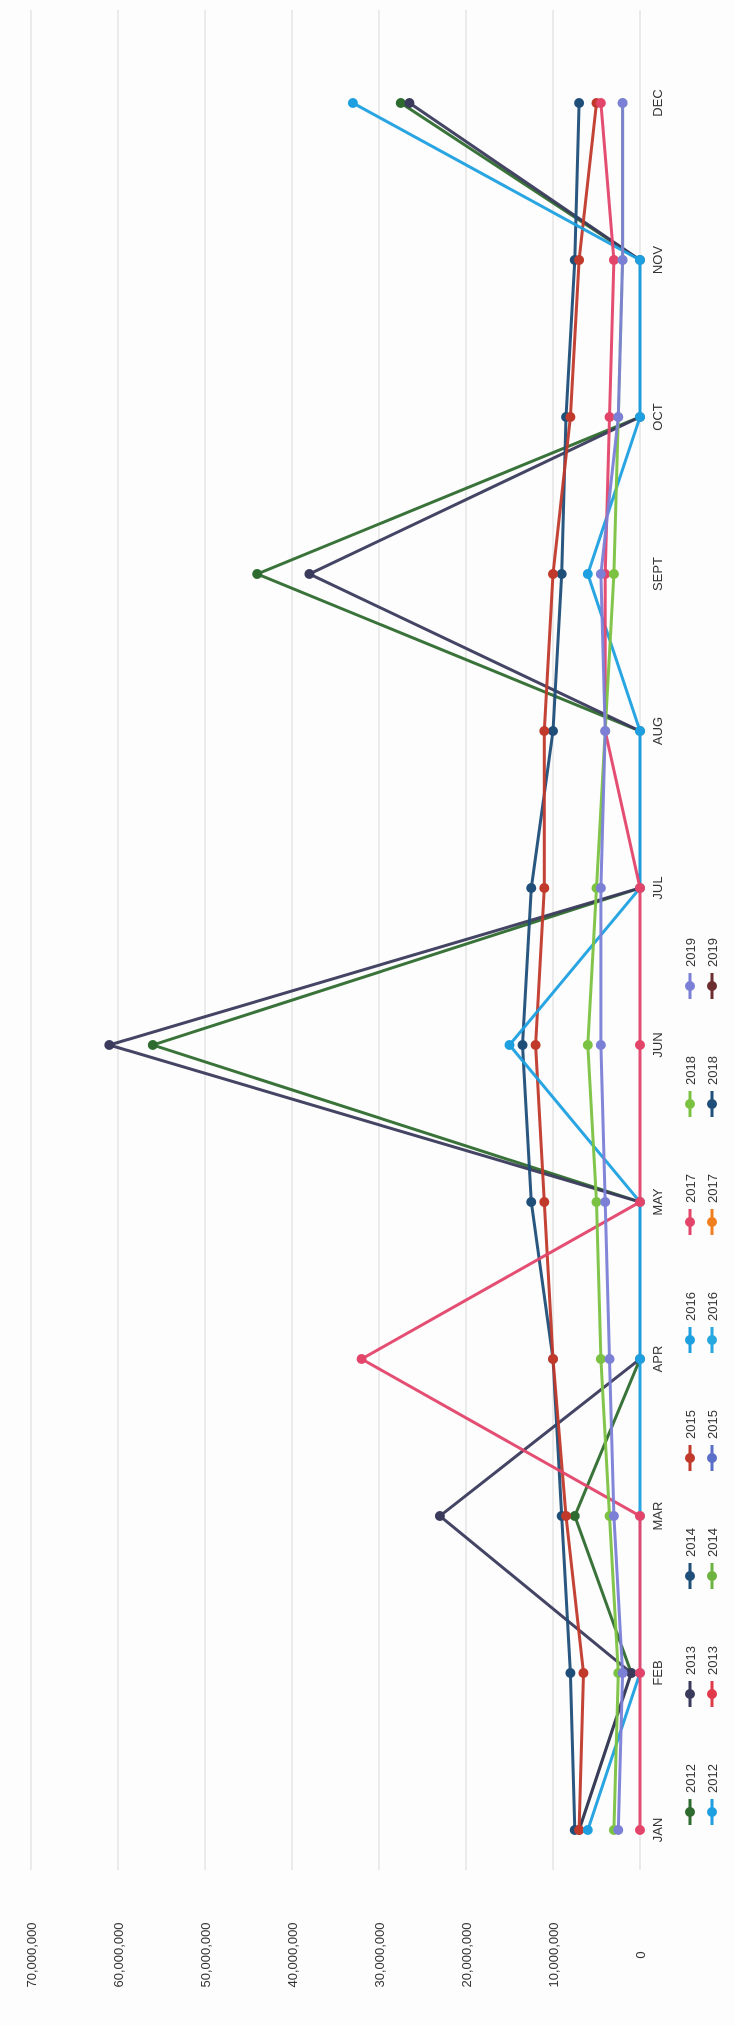 This screenshot has width=734, height=2026. I want to click on value-tick-label: 0, so click(640, 1954).